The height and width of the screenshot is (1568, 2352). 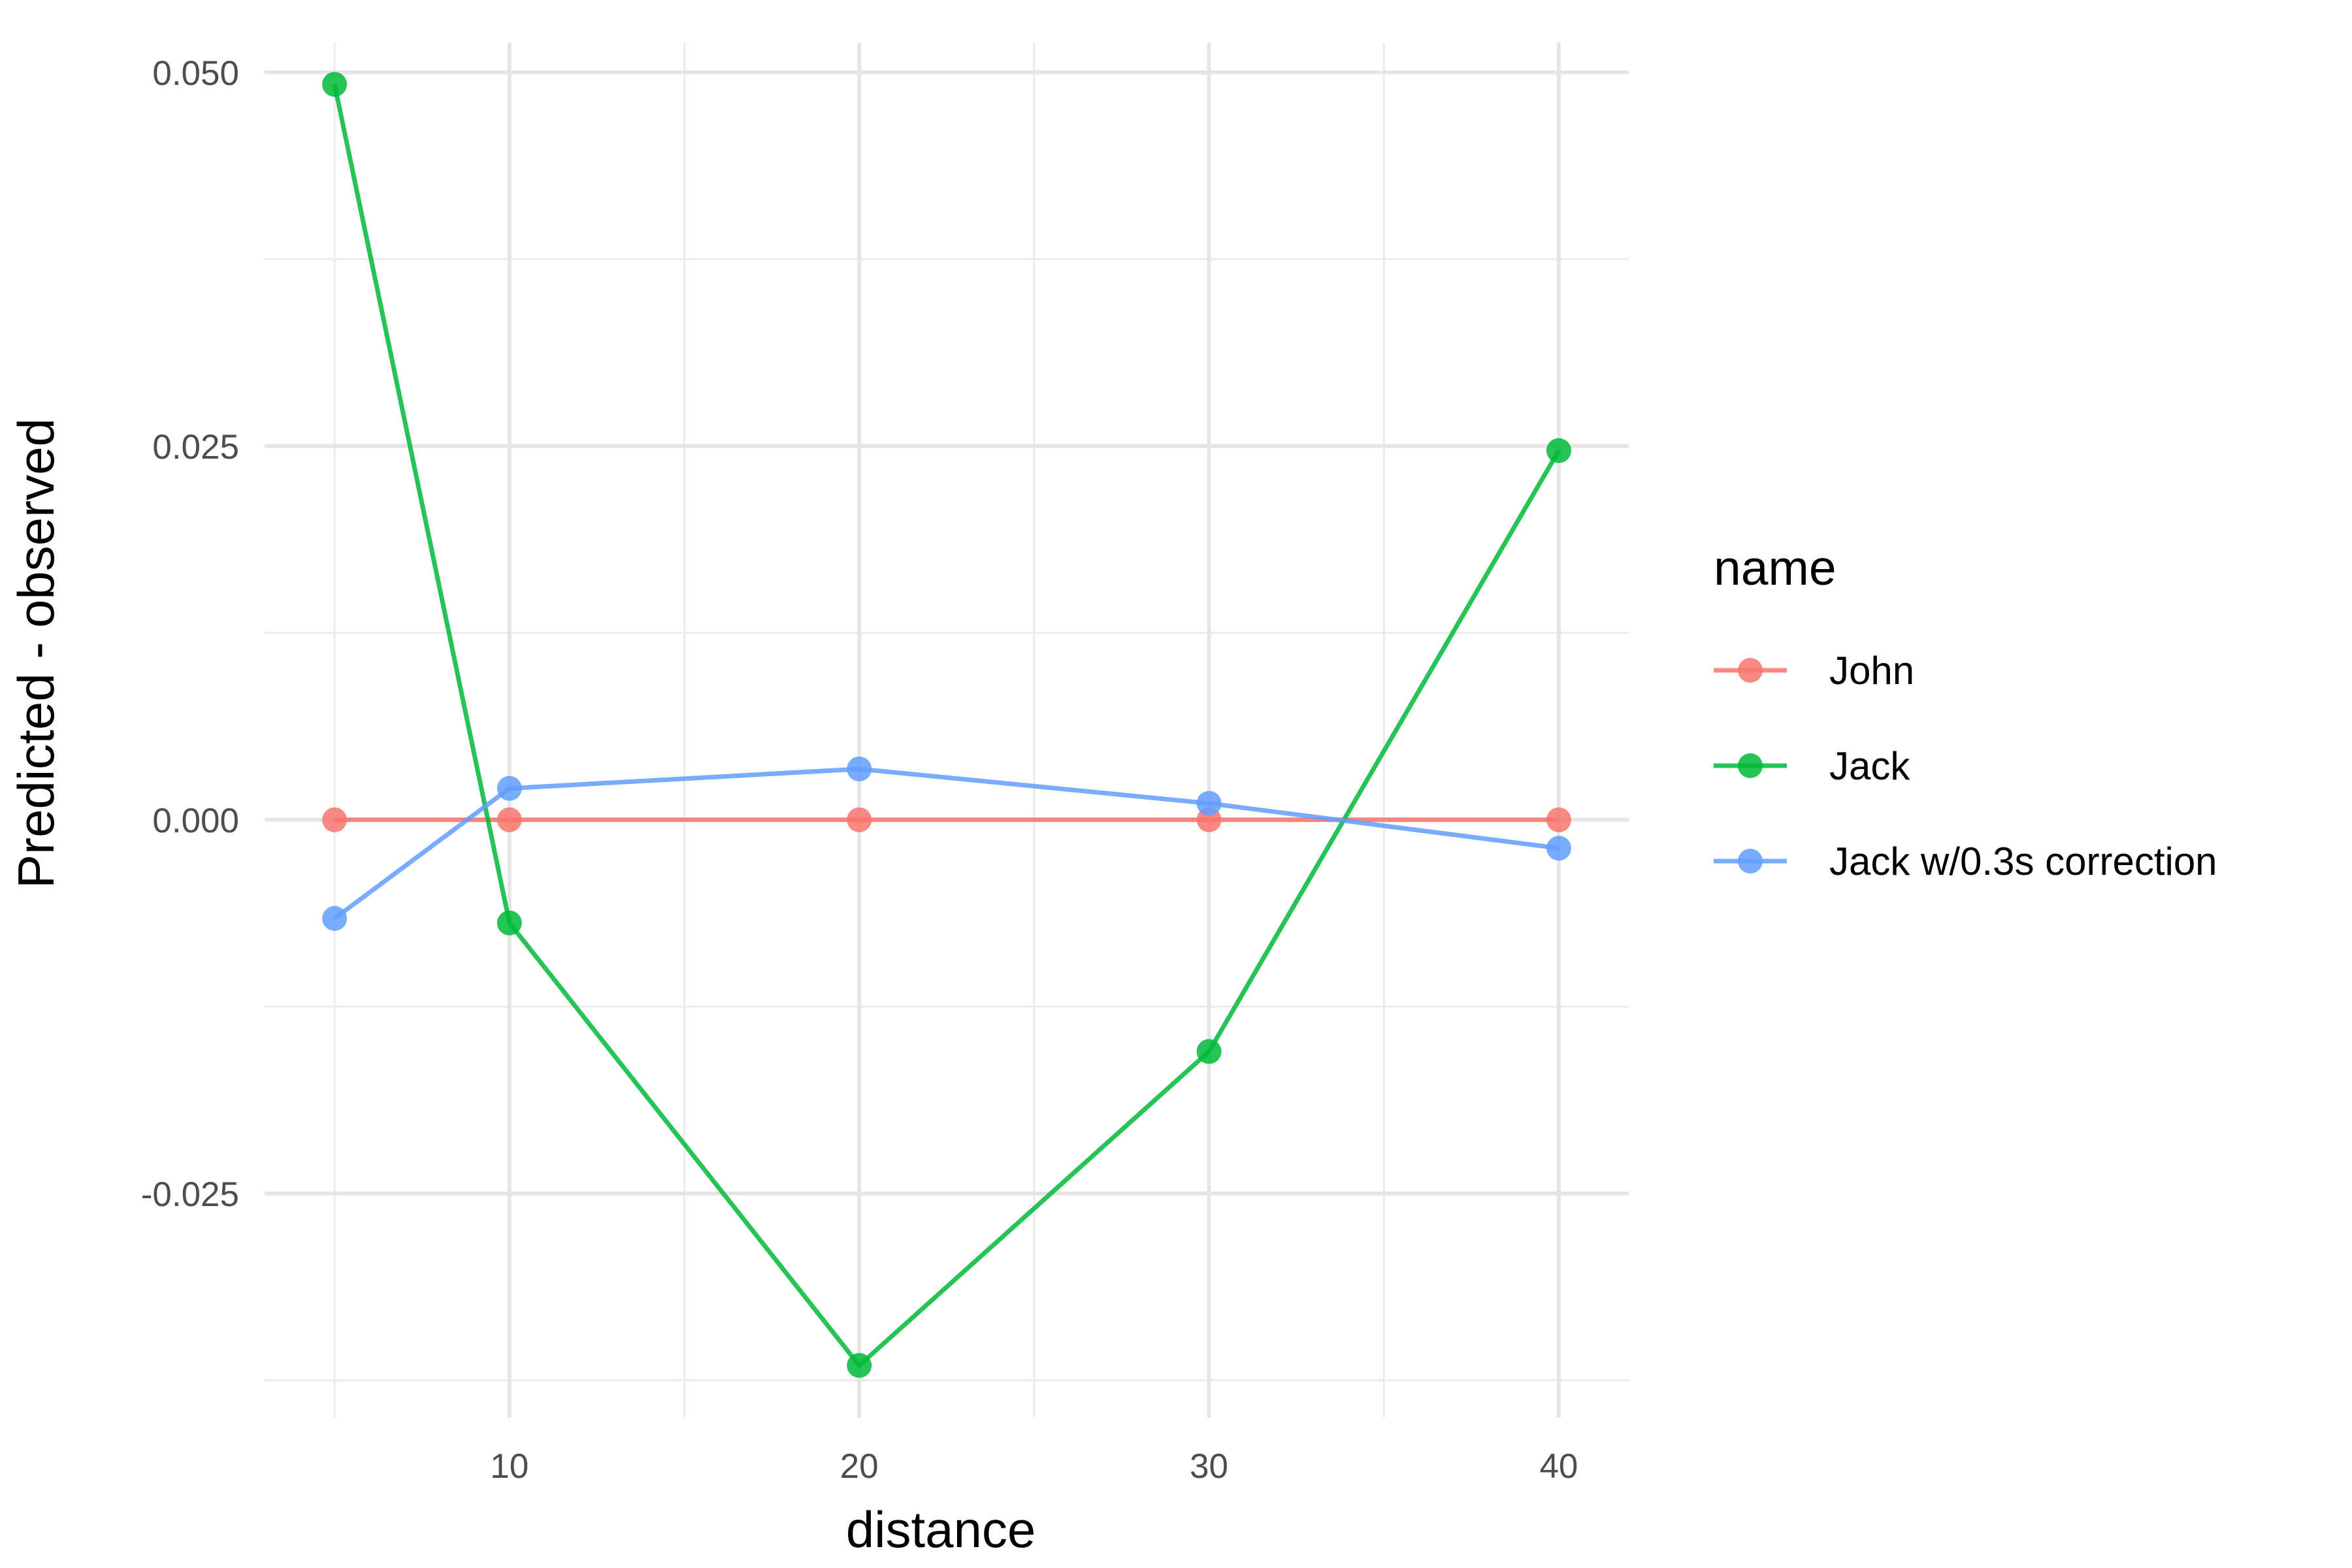 I want to click on legend-title: name, so click(x=1775, y=567).